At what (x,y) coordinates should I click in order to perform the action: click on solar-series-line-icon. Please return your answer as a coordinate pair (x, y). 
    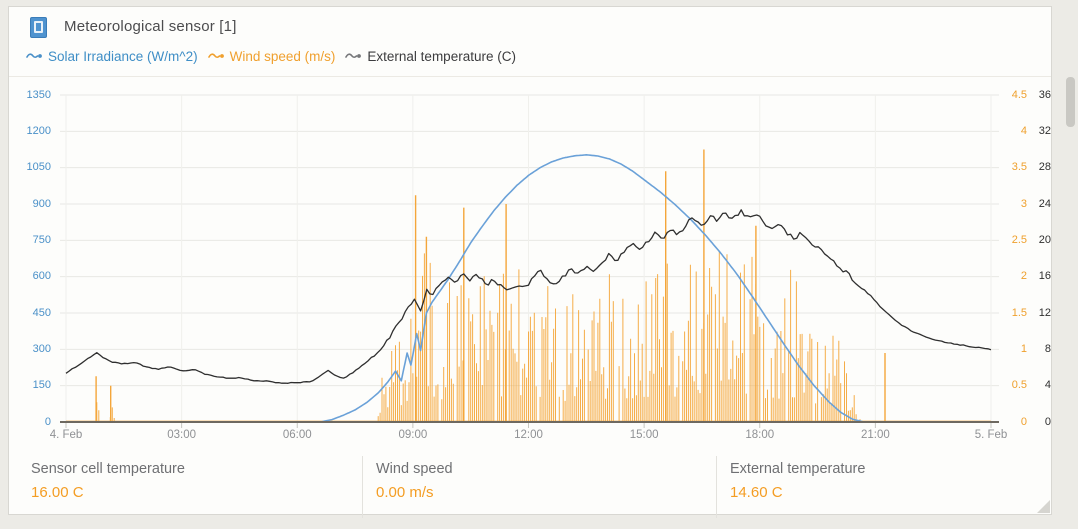
    Looking at the image, I should click on (34, 56).